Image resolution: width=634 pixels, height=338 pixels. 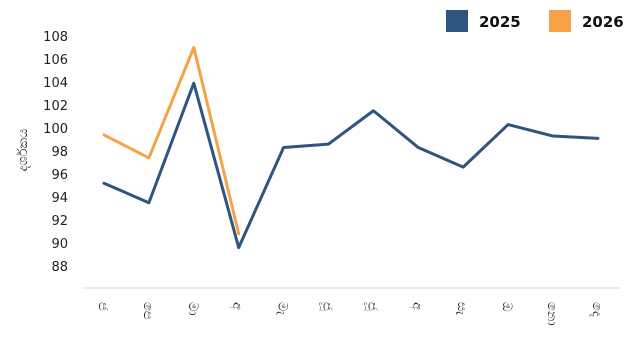 What do you see at coordinates (560, 21) in the screenshot?
I see `legend-swatch-2026` at bounding box center [560, 21].